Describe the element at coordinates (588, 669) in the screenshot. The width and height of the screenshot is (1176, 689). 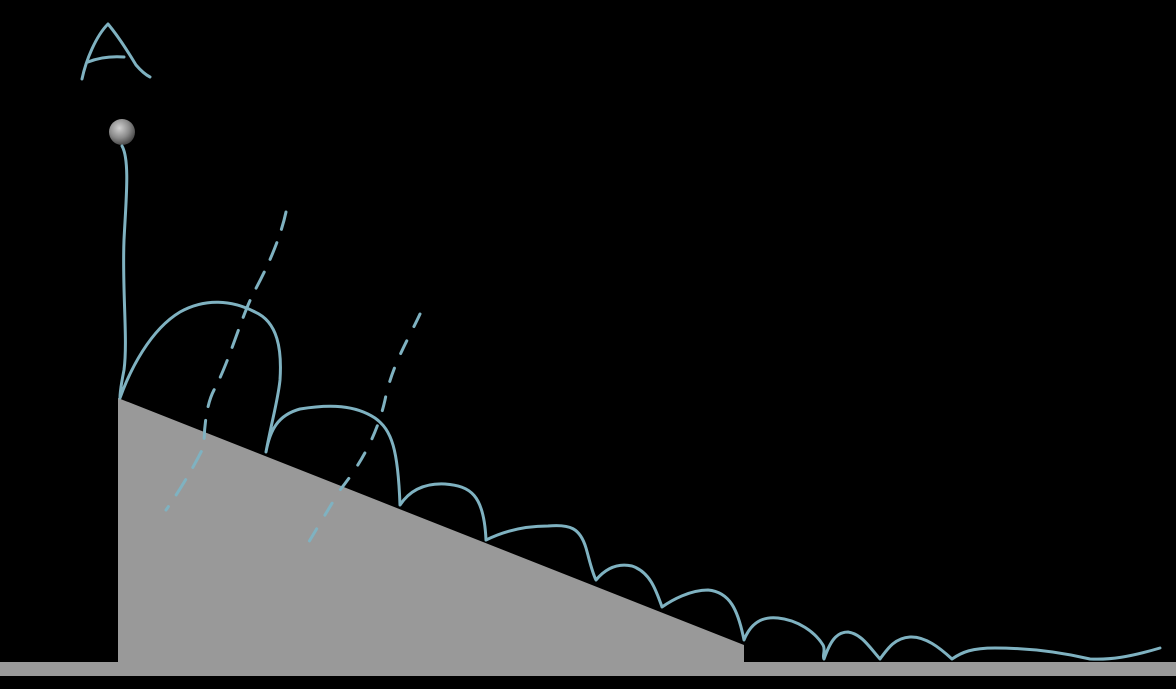
I see `ground-floor` at that location.